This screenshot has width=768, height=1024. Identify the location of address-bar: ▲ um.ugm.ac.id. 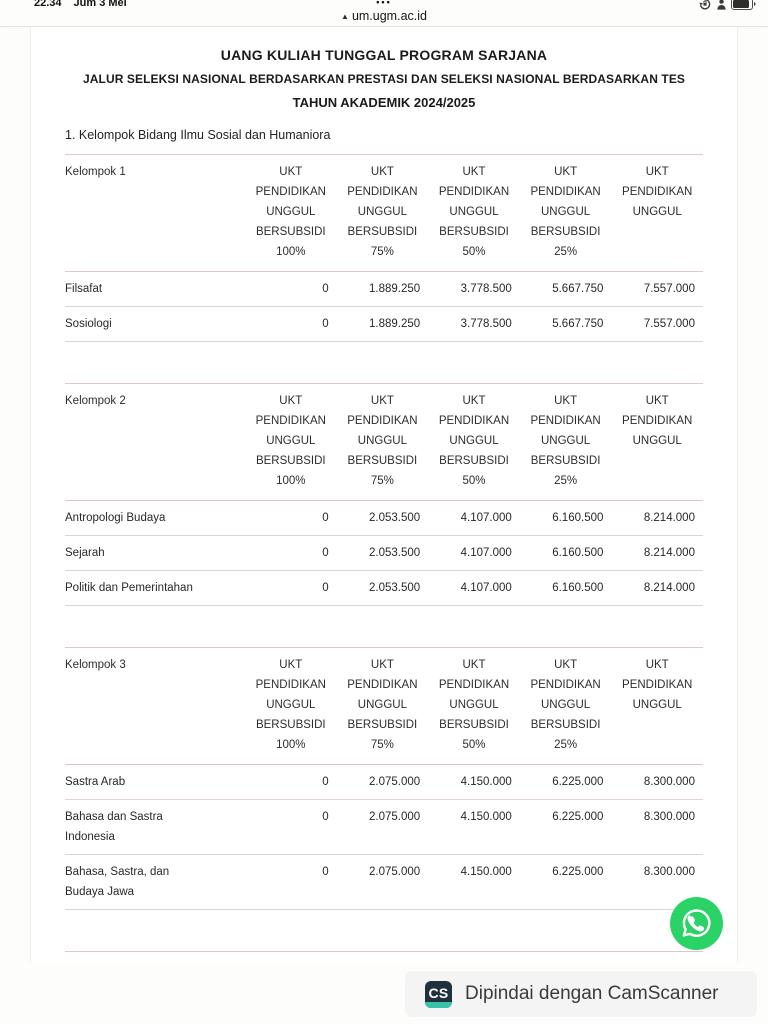
(384, 16).